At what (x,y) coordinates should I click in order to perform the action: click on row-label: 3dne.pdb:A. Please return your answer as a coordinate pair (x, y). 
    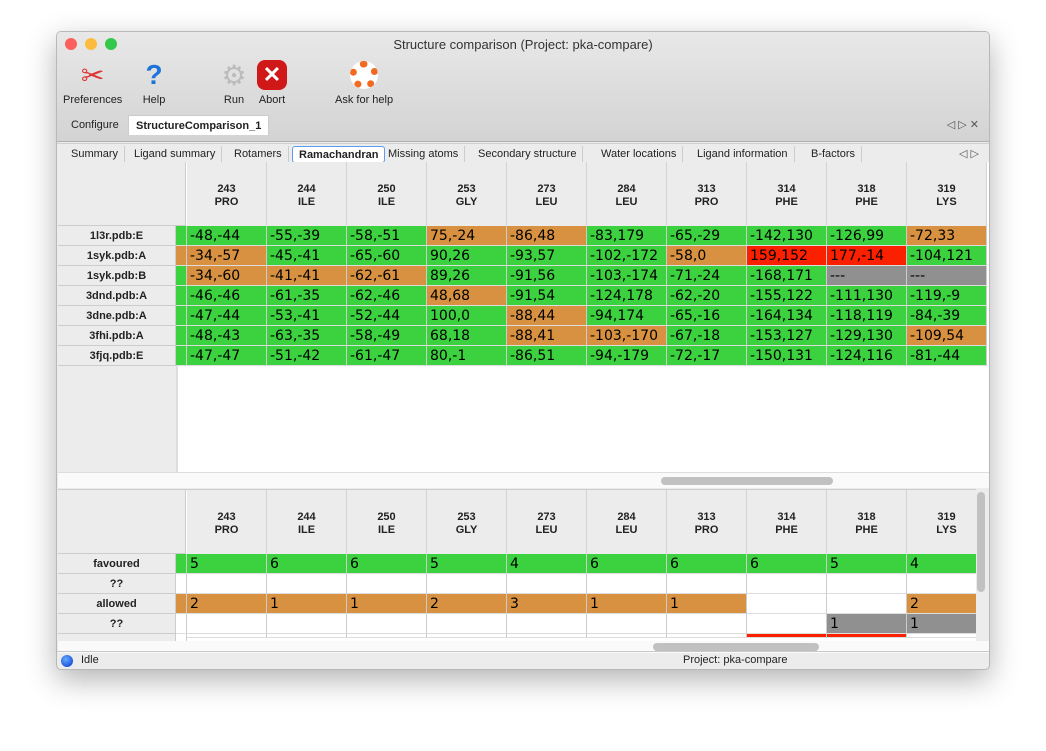
    Looking at the image, I should click on (117, 316).